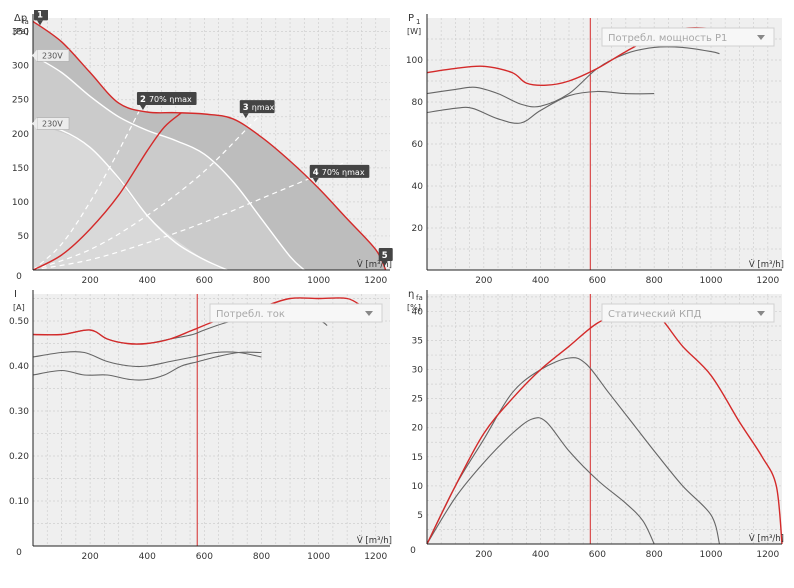  I want to click on voltage-label-1: 230V, so click(51, 55).